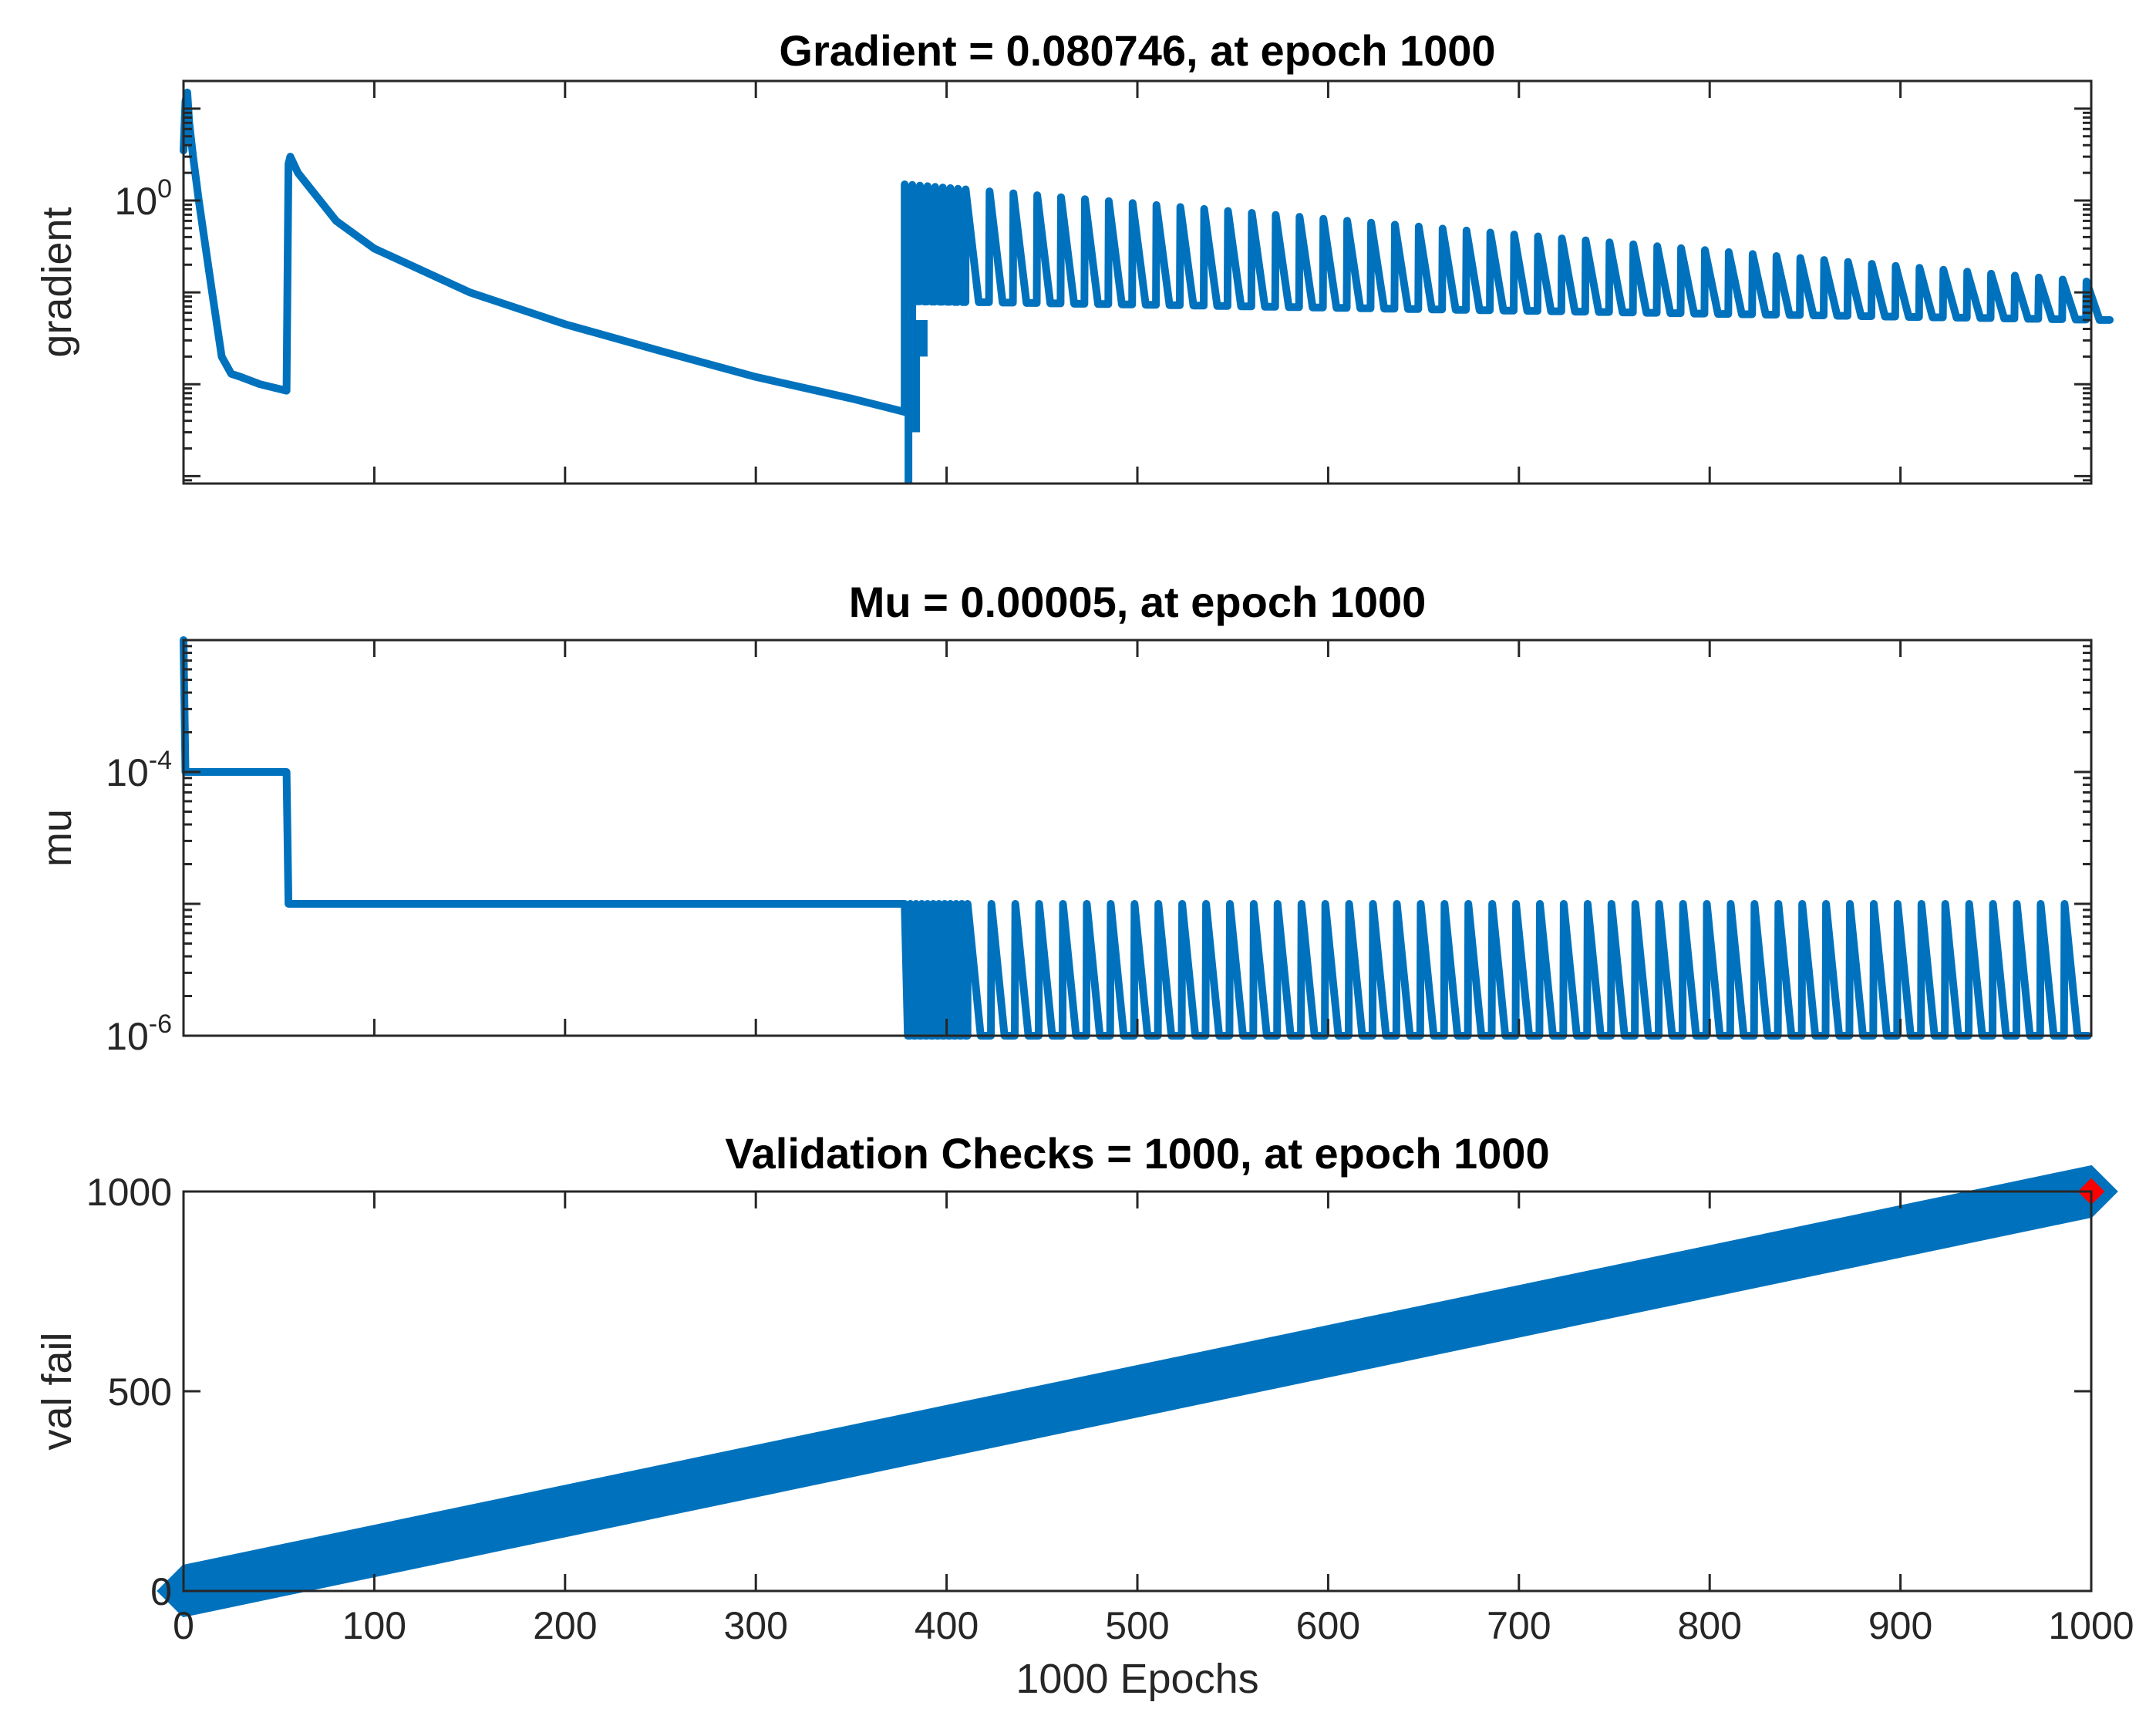 The image size is (2156, 1719). I want to click on mu-panel-ytick-exponent: -6, so click(160, 1024).